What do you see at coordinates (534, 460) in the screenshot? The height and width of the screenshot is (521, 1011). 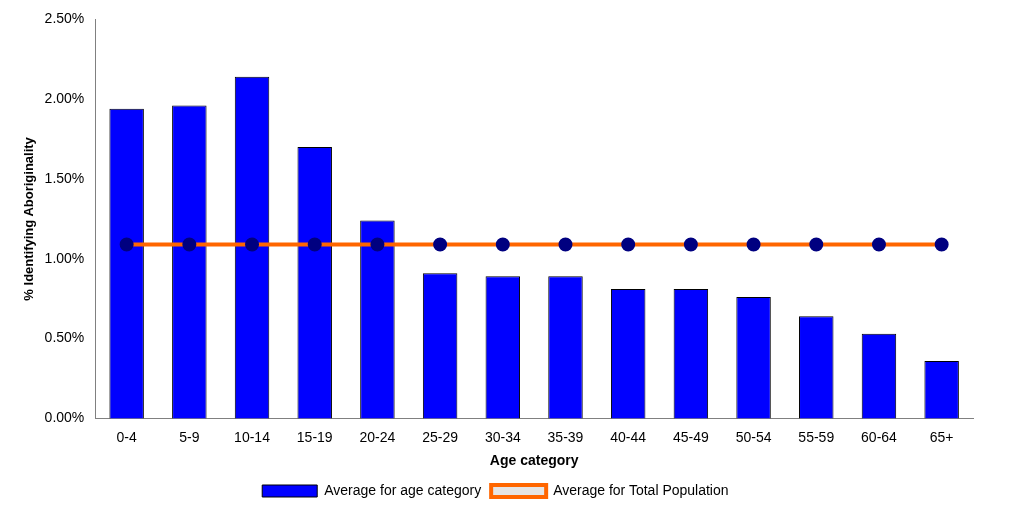 I see `x-axis-title: Age category` at bounding box center [534, 460].